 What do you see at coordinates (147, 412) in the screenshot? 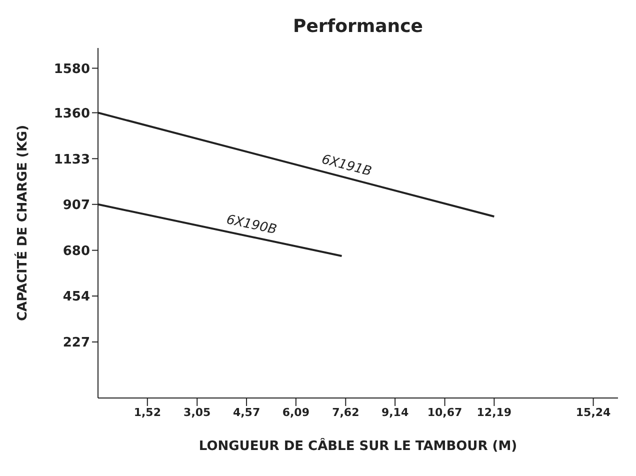
I see `x-tick-label: 1,52` at bounding box center [147, 412].